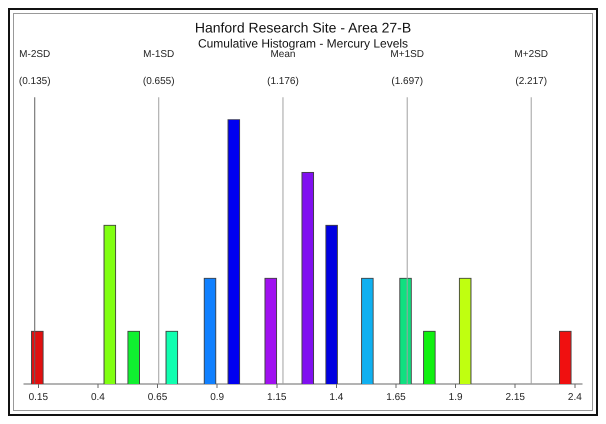  What do you see at coordinates (98, 397) in the screenshot?
I see `x-tick-label: 0.4` at bounding box center [98, 397].